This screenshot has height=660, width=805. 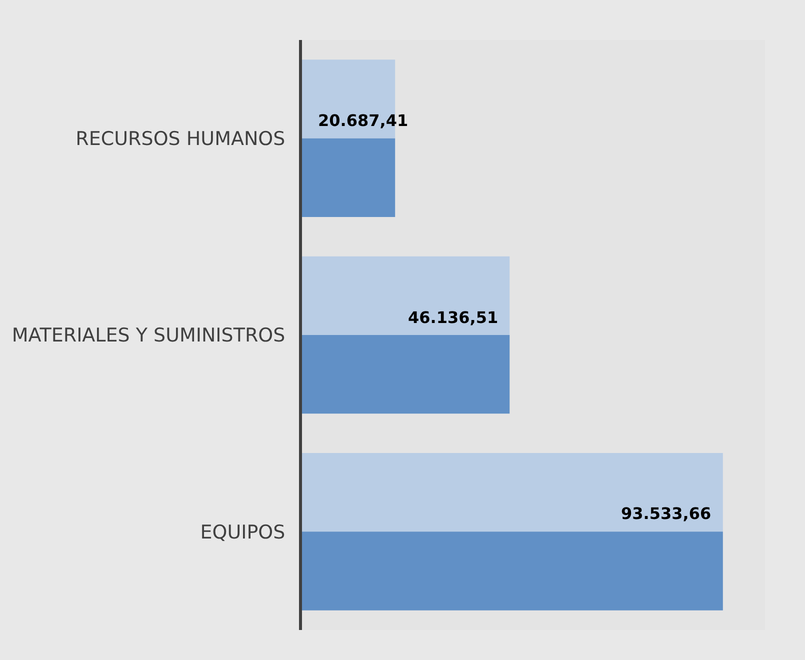 I want to click on data-label: 93.533,66, so click(x=666, y=513).